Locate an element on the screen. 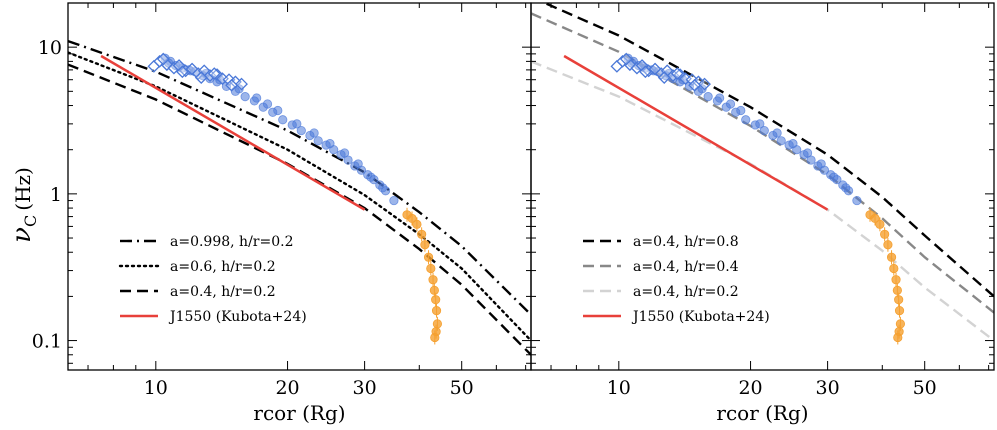 This screenshot has height=430, width=997. legend-label: a=0.4, h/r=0.8 is located at coordinates (686, 242).